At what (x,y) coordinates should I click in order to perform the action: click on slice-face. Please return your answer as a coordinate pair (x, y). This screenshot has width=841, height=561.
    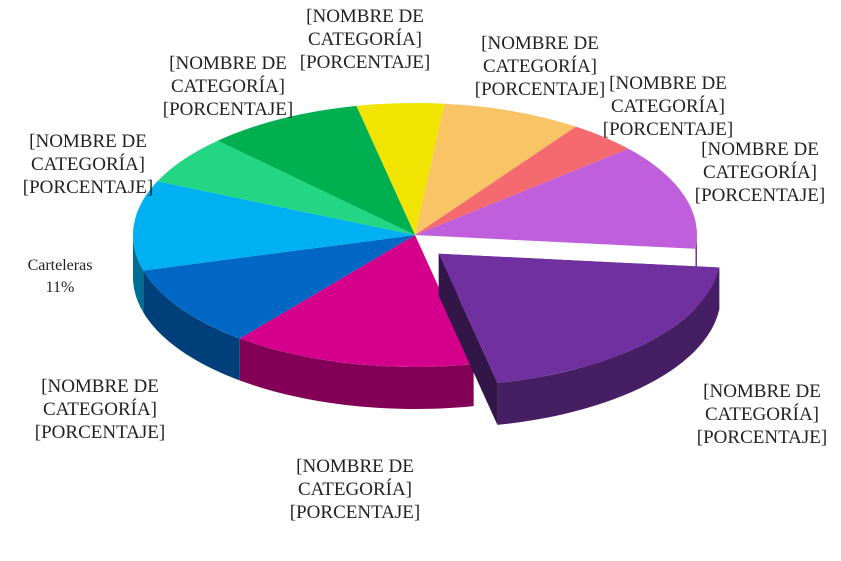
    Looking at the image, I should click on (468, 339).